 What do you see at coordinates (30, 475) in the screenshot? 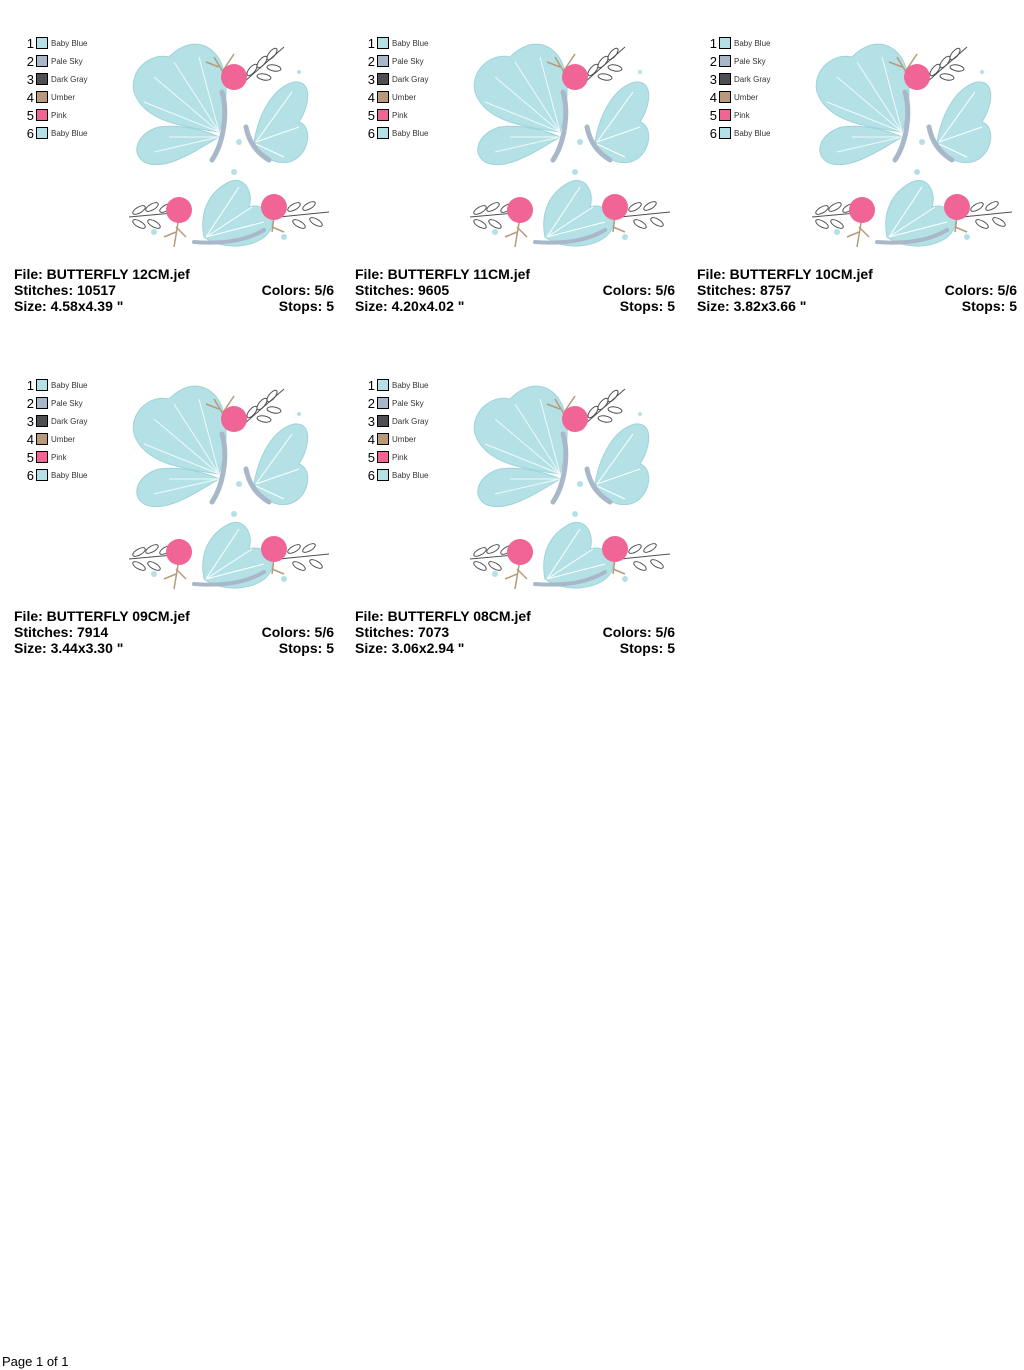
I see `palette-number: 6` at bounding box center [30, 475].